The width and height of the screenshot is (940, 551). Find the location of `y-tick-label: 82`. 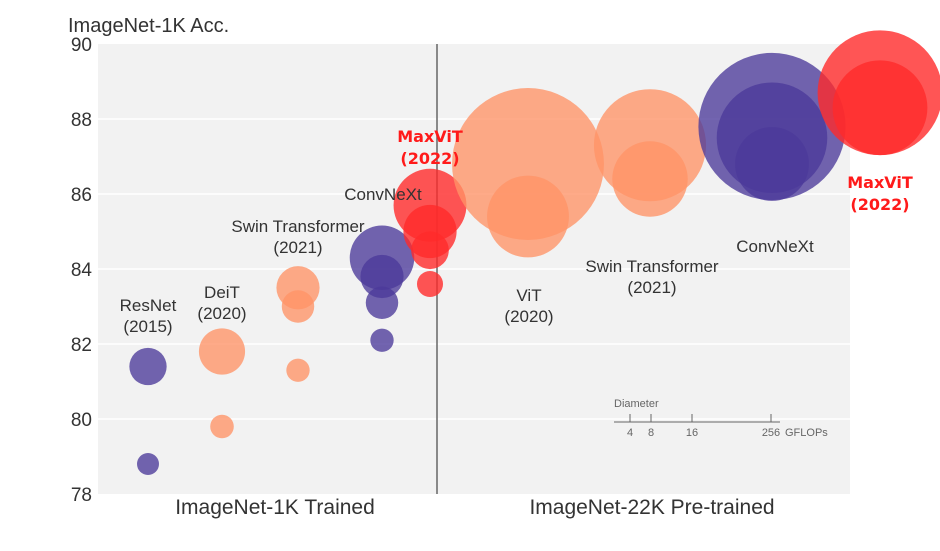

y-tick-label: 82 is located at coordinates (81, 345).